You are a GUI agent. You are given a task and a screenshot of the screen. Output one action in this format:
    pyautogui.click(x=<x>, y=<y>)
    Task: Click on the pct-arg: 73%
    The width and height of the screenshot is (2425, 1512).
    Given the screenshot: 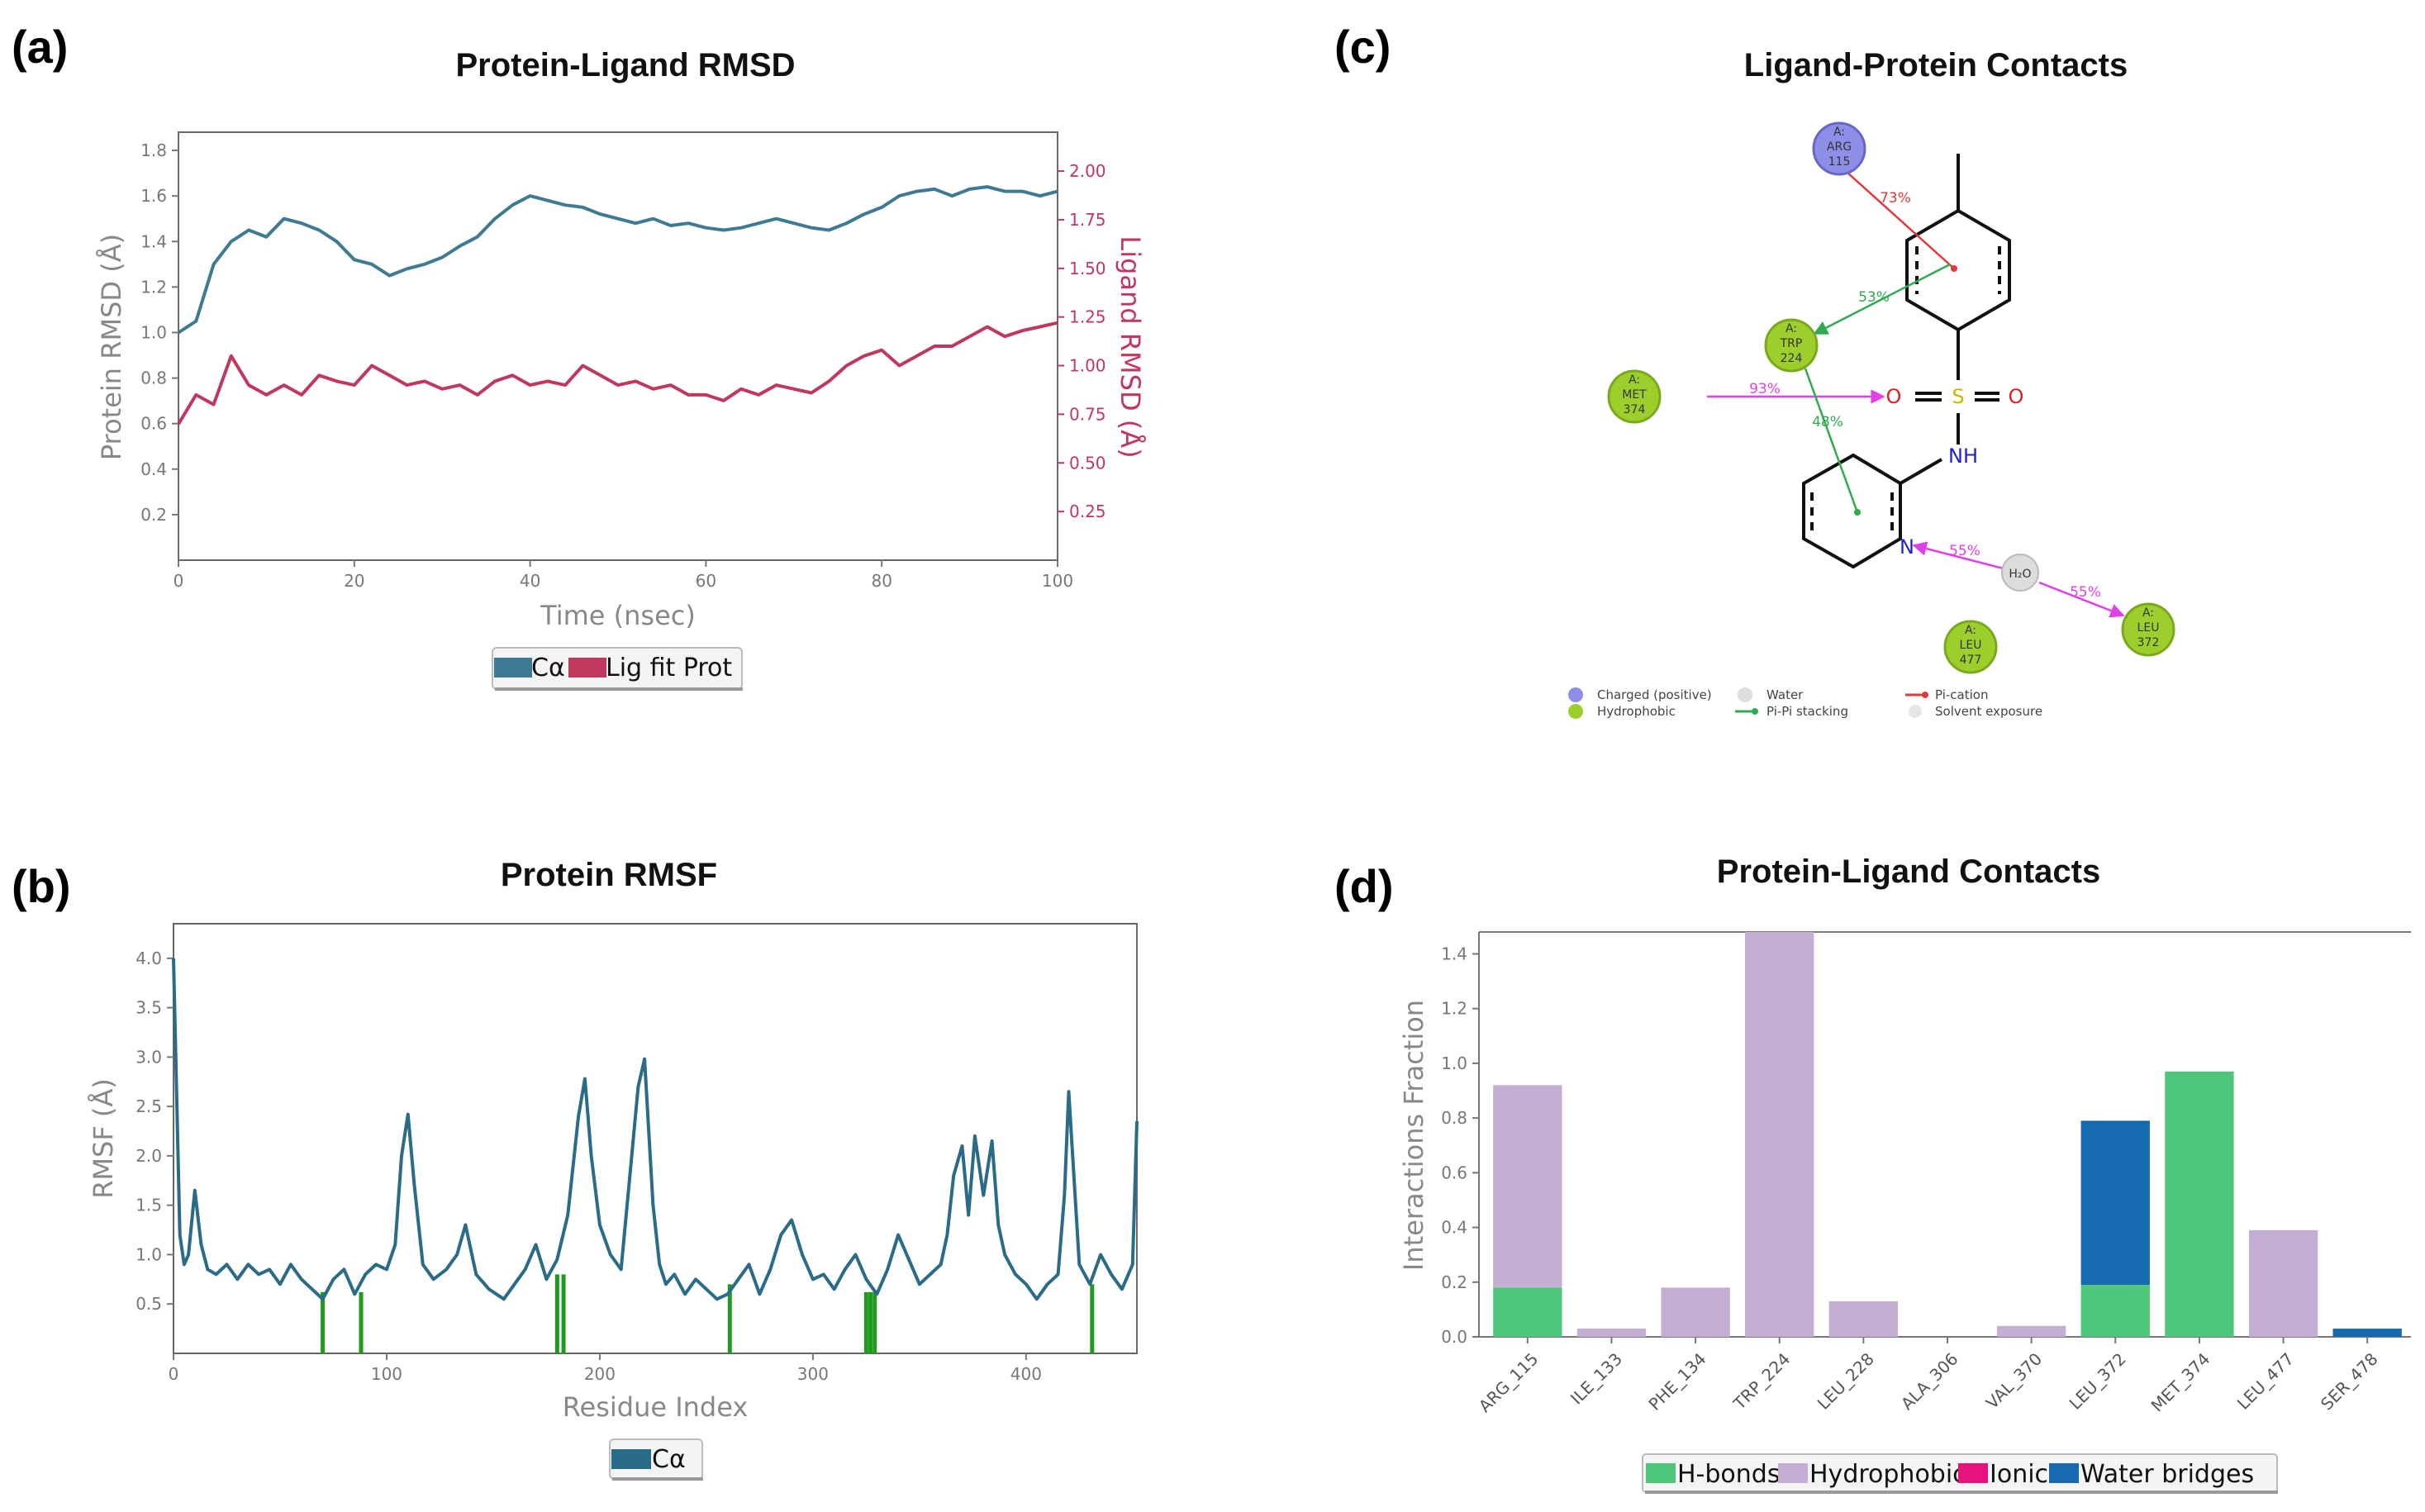 What is the action you would take?
    pyautogui.click(x=1895, y=198)
    